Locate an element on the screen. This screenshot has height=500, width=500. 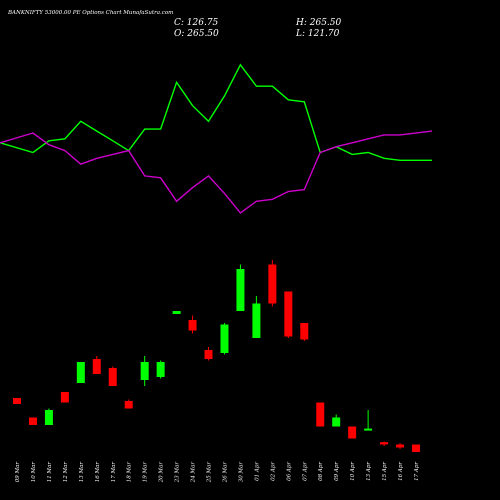
x-tick-label: 24 Mar is located at coordinates (194, 473).